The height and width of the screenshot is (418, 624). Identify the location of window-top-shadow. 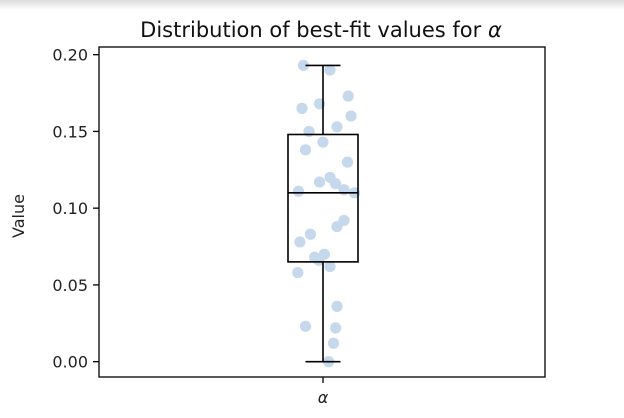
(312, 5).